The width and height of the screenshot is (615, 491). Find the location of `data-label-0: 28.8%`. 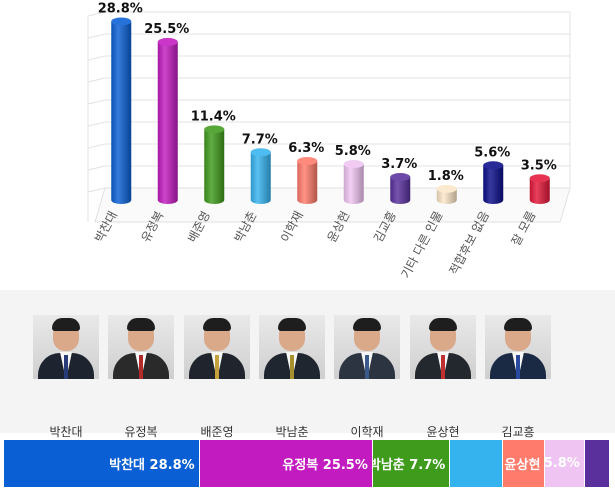

data-label-0: 28.8% is located at coordinates (120, 8).